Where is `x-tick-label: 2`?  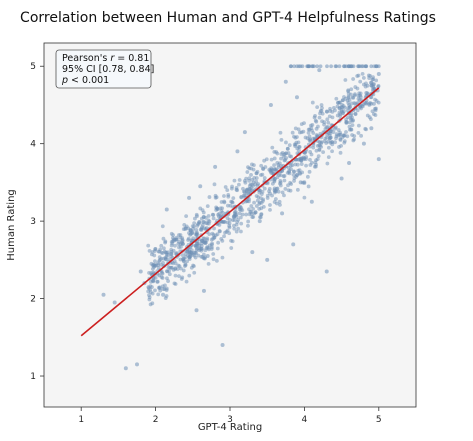 x-tick-label: 2 is located at coordinates (156, 420).